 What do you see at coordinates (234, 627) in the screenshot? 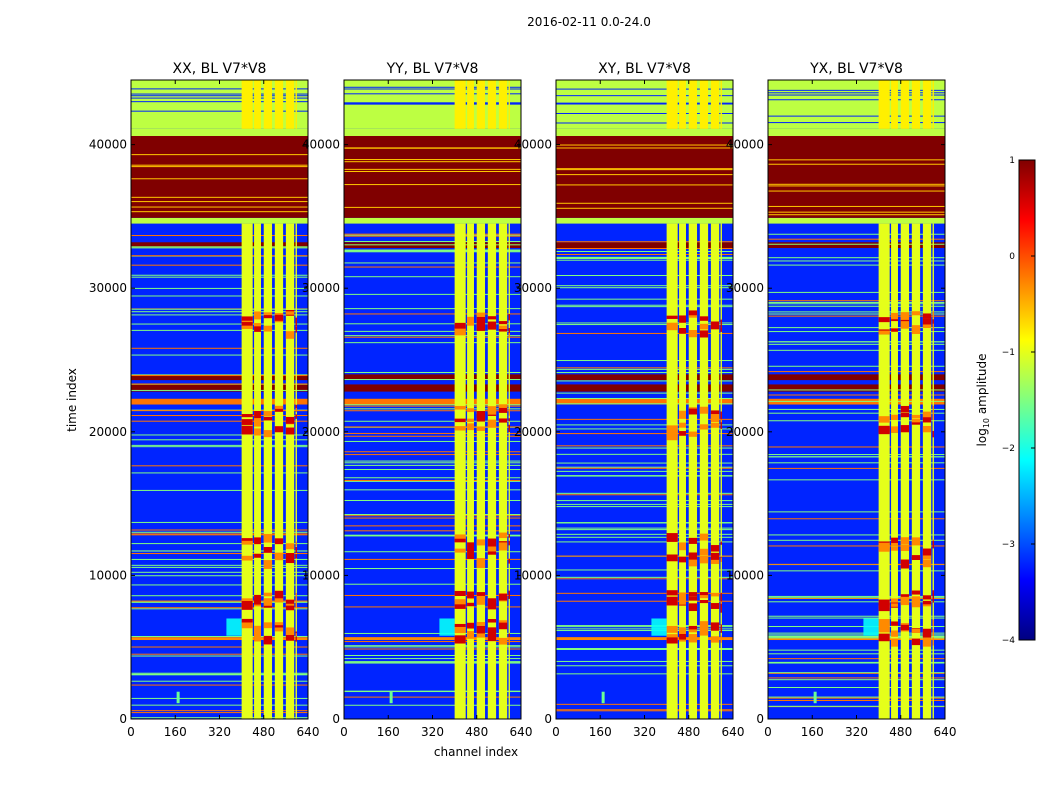
I see `rfi-glow` at bounding box center [234, 627].